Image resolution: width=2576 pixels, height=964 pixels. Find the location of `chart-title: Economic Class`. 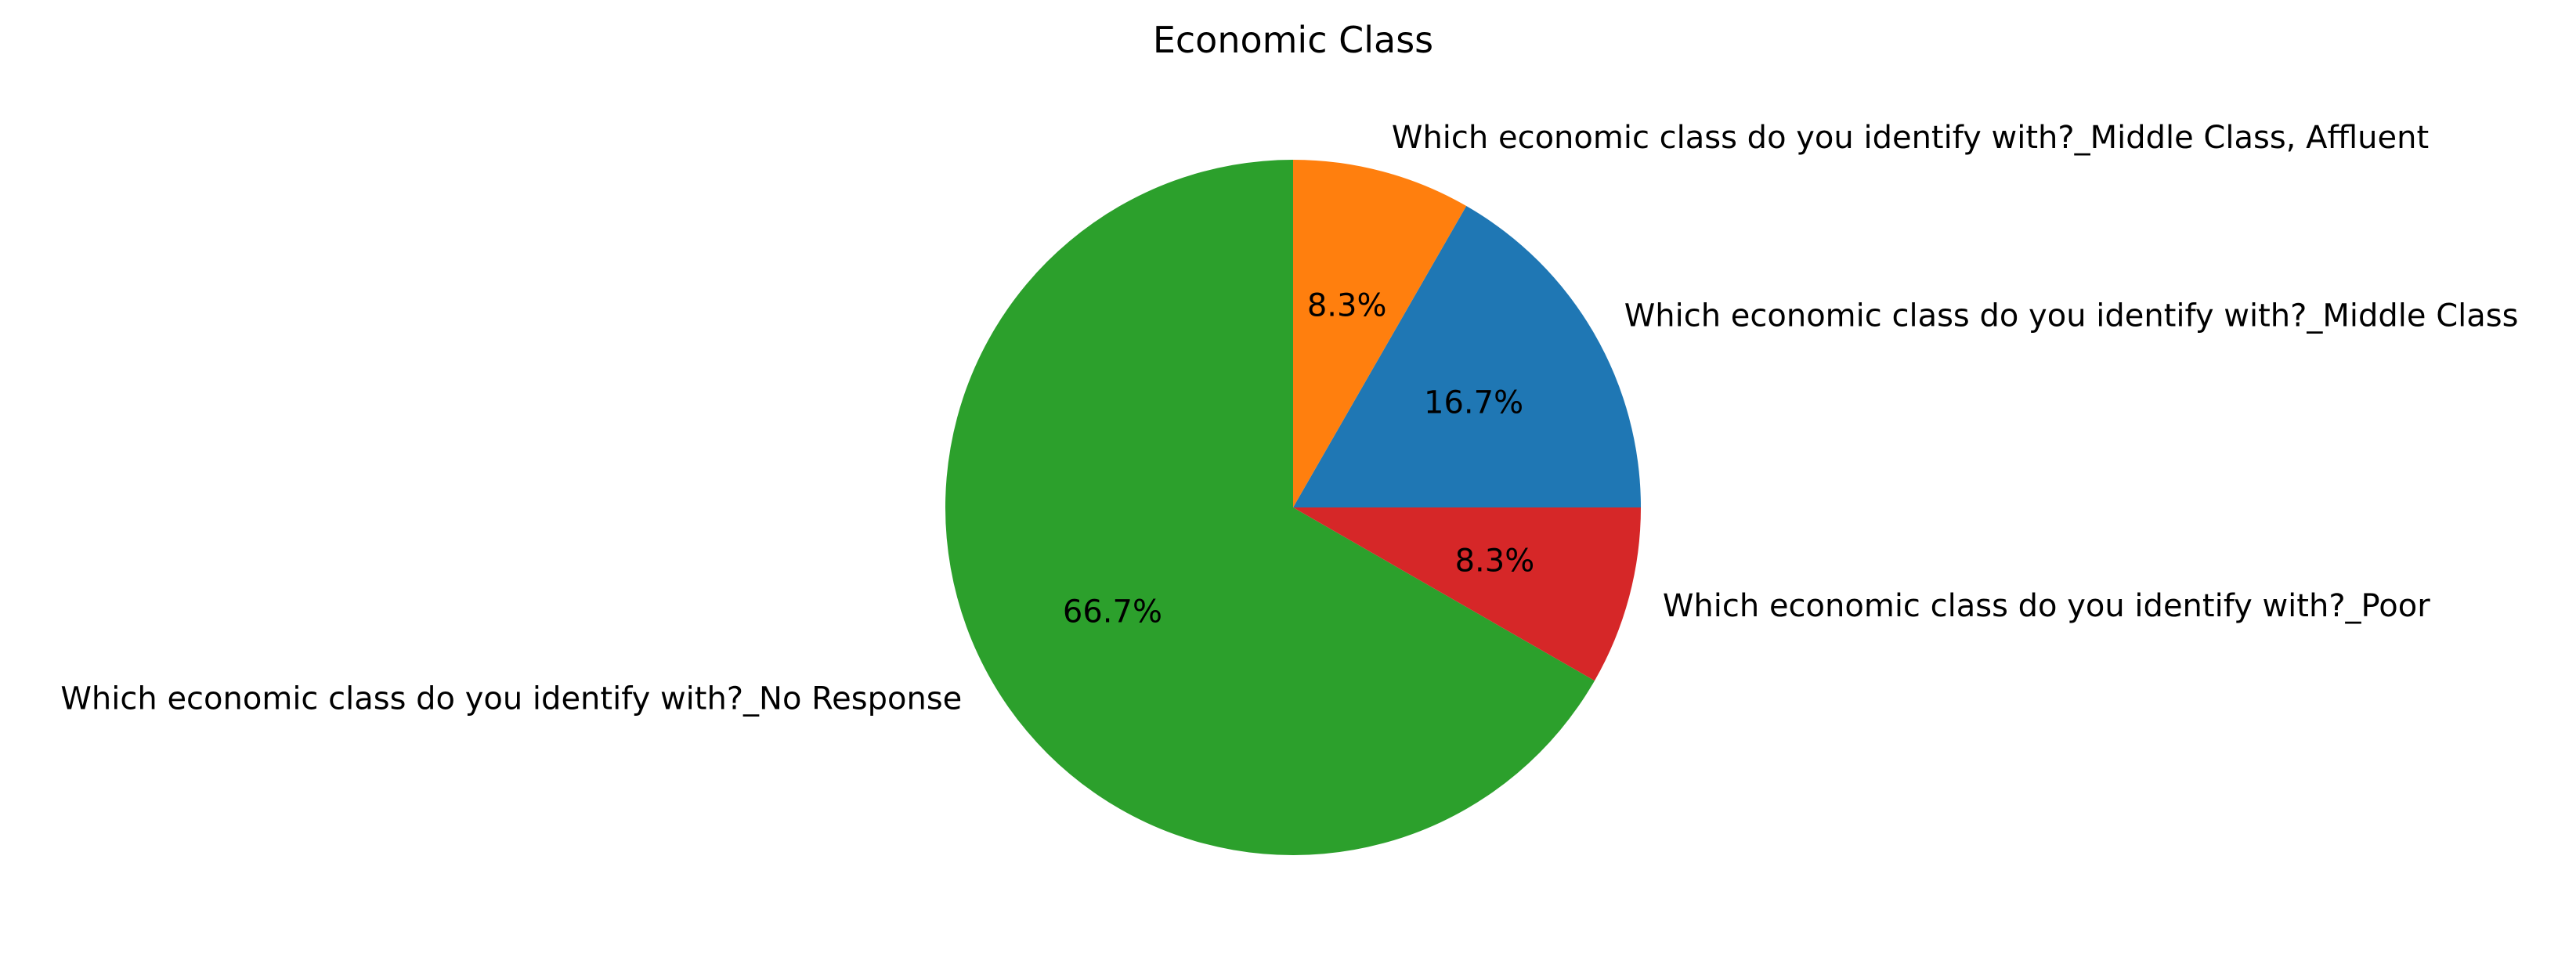

chart-title: Economic Class is located at coordinates (1293, 40).